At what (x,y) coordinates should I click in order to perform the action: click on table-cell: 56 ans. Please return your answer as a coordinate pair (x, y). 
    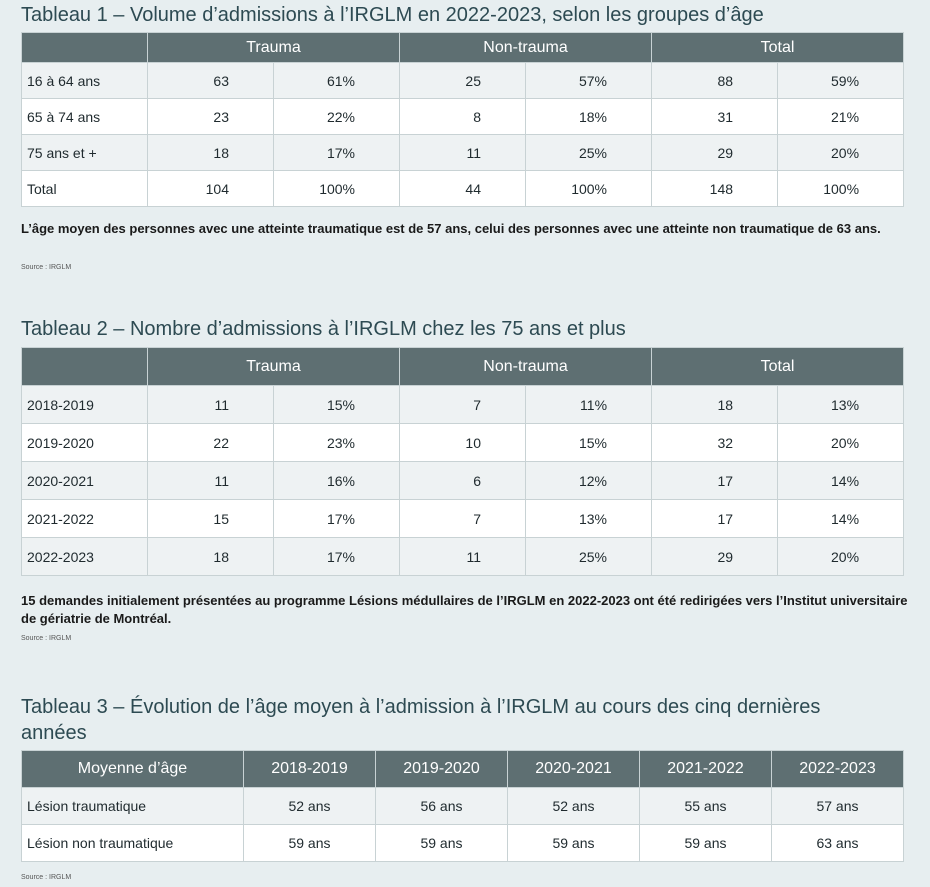
    Looking at the image, I should click on (441, 806).